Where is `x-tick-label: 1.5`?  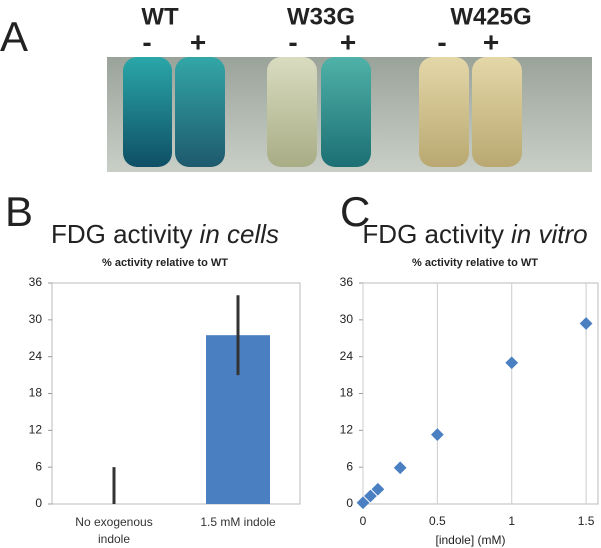 x-tick-label: 1.5 is located at coordinates (586, 521).